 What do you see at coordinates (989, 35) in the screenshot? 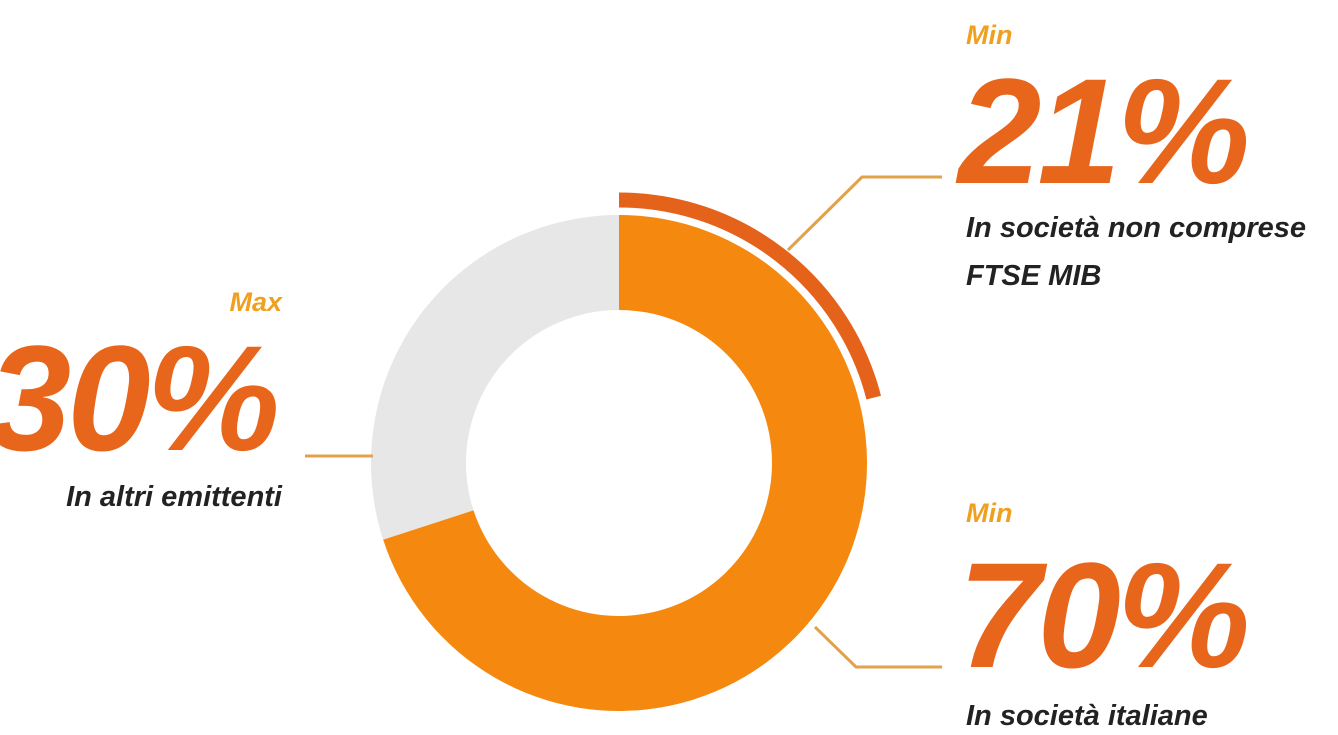
I see `qualifier-21: Min` at bounding box center [989, 35].